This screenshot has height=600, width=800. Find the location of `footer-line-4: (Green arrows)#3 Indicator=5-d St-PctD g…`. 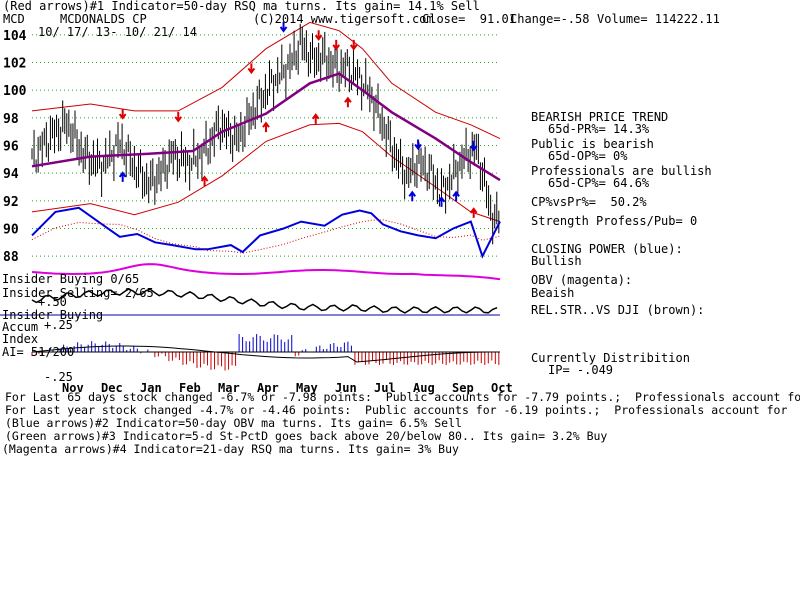

footer-line-4: (Green arrows)#3 Indicator=5-d St-PctD g… is located at coordinates (306, 436).